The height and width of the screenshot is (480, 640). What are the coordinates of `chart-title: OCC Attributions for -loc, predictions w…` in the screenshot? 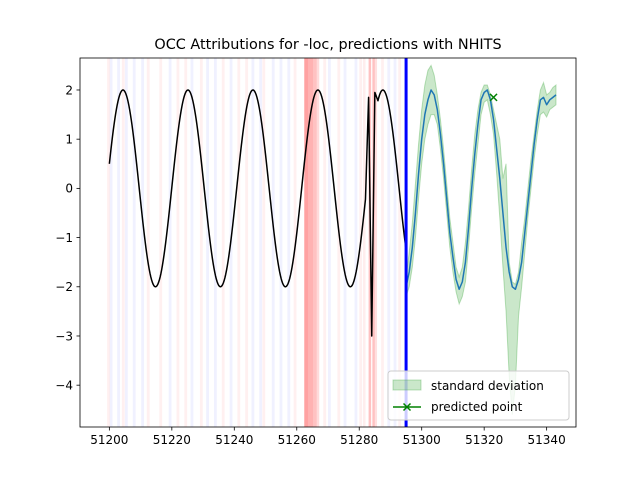 It's located at (327, 45).